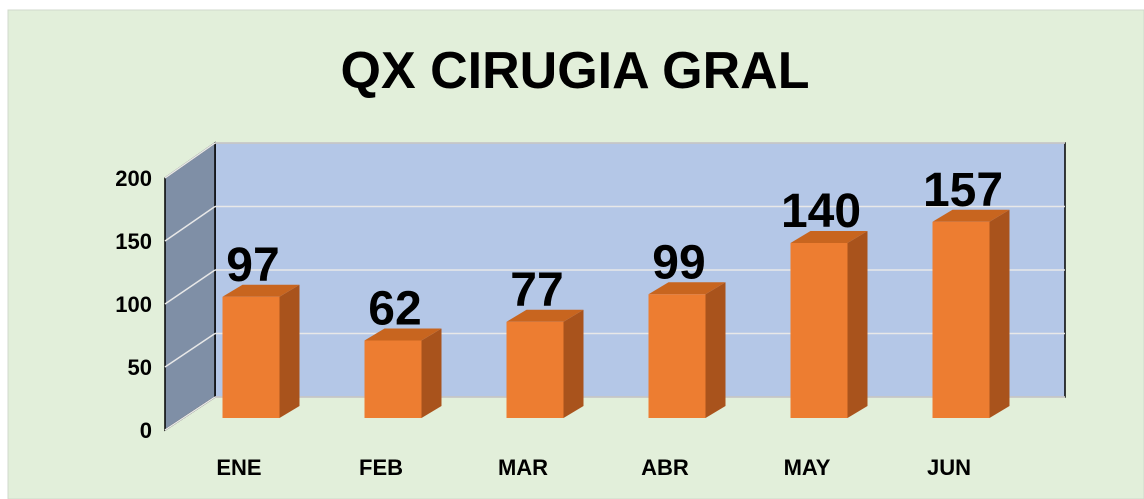  Describe the element at coordinates (252, 265) in the screenshot. I see `value-label: 97` at that location.